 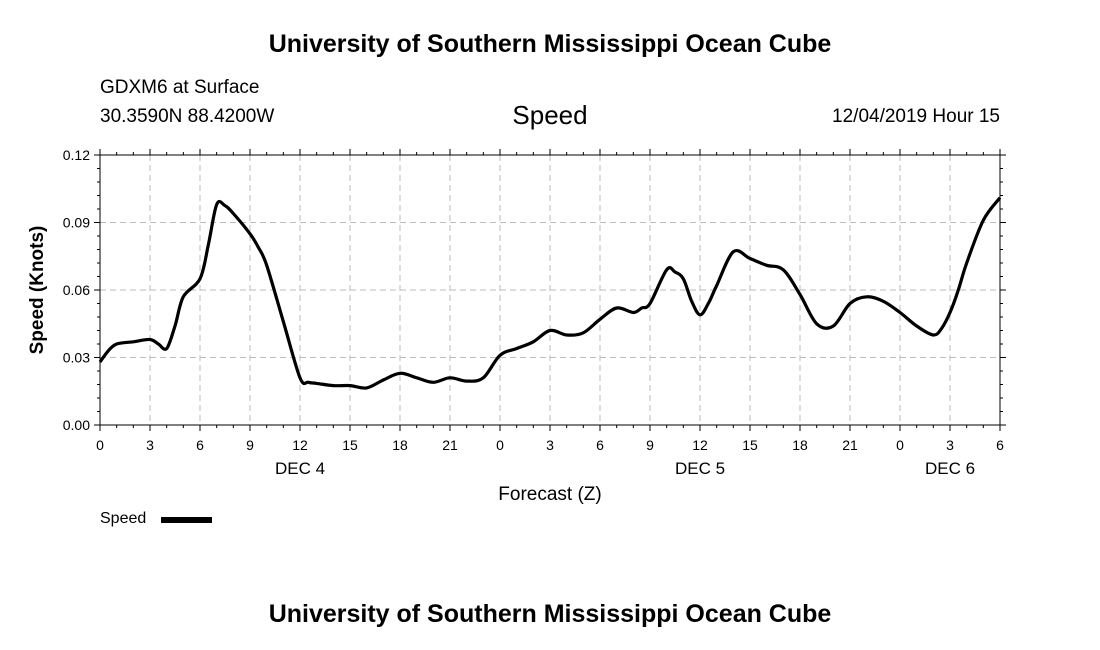 What do you see at coordinates (76, 358) in the screenshot?
I see `y-tick-label: 0.03` at bounding box center [76, 358].